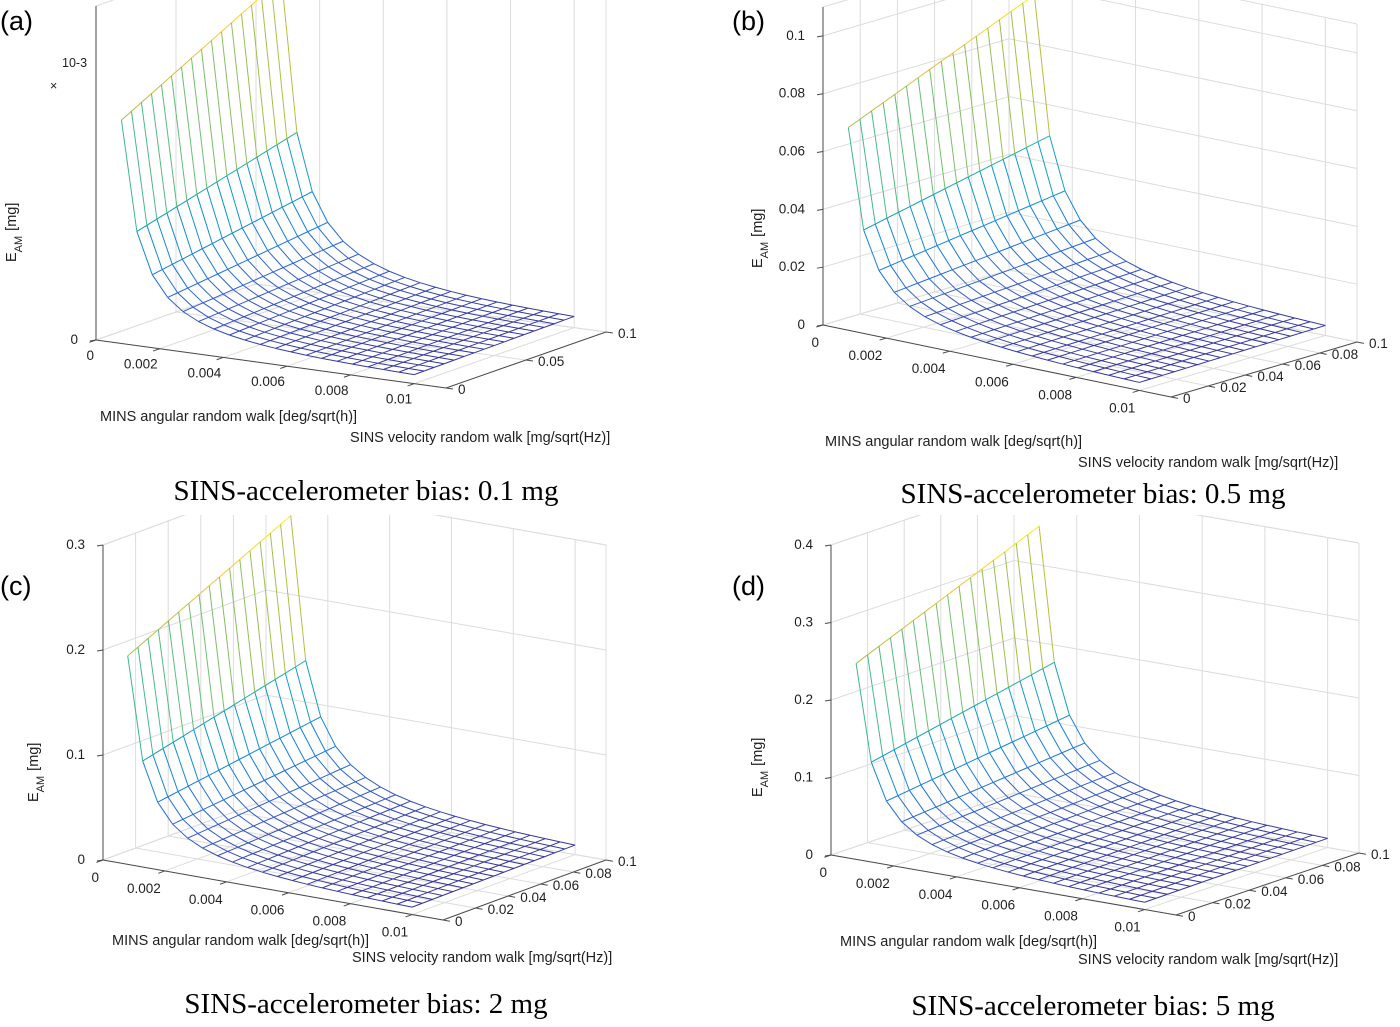 Image resolution: width=1400 pixels, height=1027 pixels. I want to click on x-tick-mark, so click(1141, 911).